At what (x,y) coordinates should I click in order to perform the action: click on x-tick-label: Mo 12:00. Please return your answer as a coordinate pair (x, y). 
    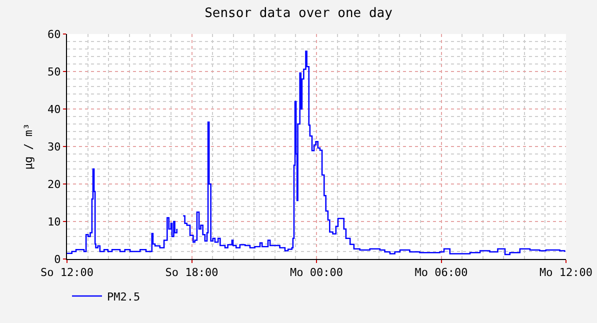
    Looking at the image, I should click on (566, 273).